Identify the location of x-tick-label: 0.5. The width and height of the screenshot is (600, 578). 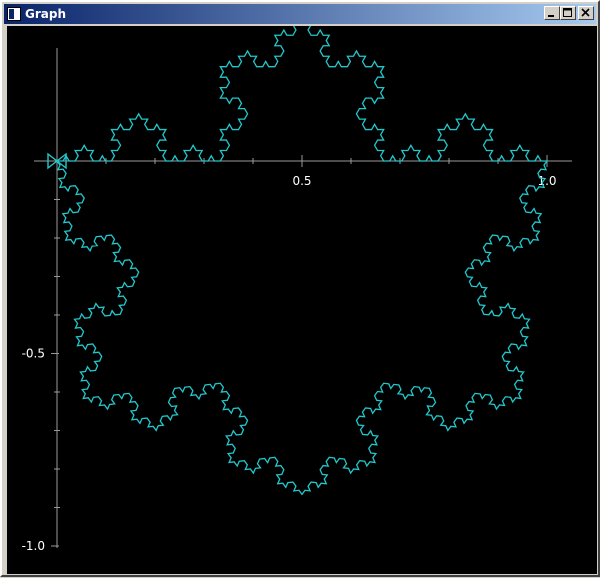
(301, 181).